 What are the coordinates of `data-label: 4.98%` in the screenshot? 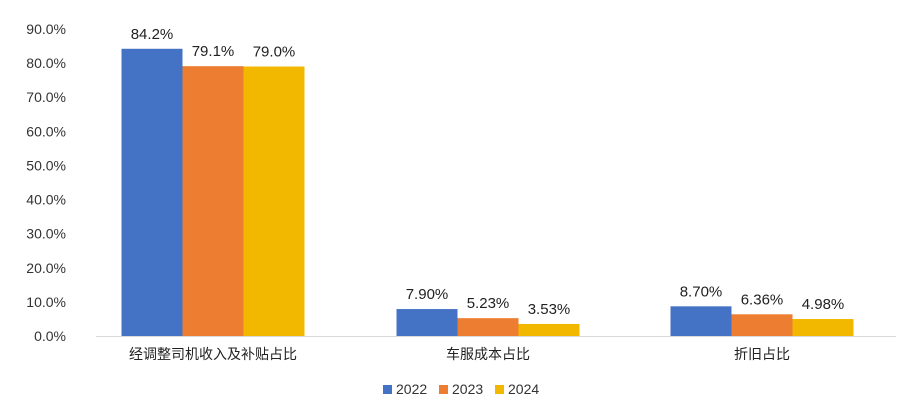 It's located at (823, 304).